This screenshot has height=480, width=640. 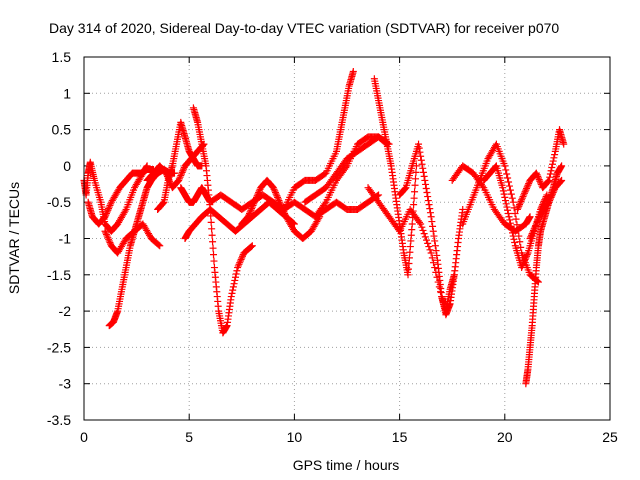 What do you see at coordinates (610, 437) in the screenshot?
I see `x-tick-label: 25` at bounding box center [610, 437].